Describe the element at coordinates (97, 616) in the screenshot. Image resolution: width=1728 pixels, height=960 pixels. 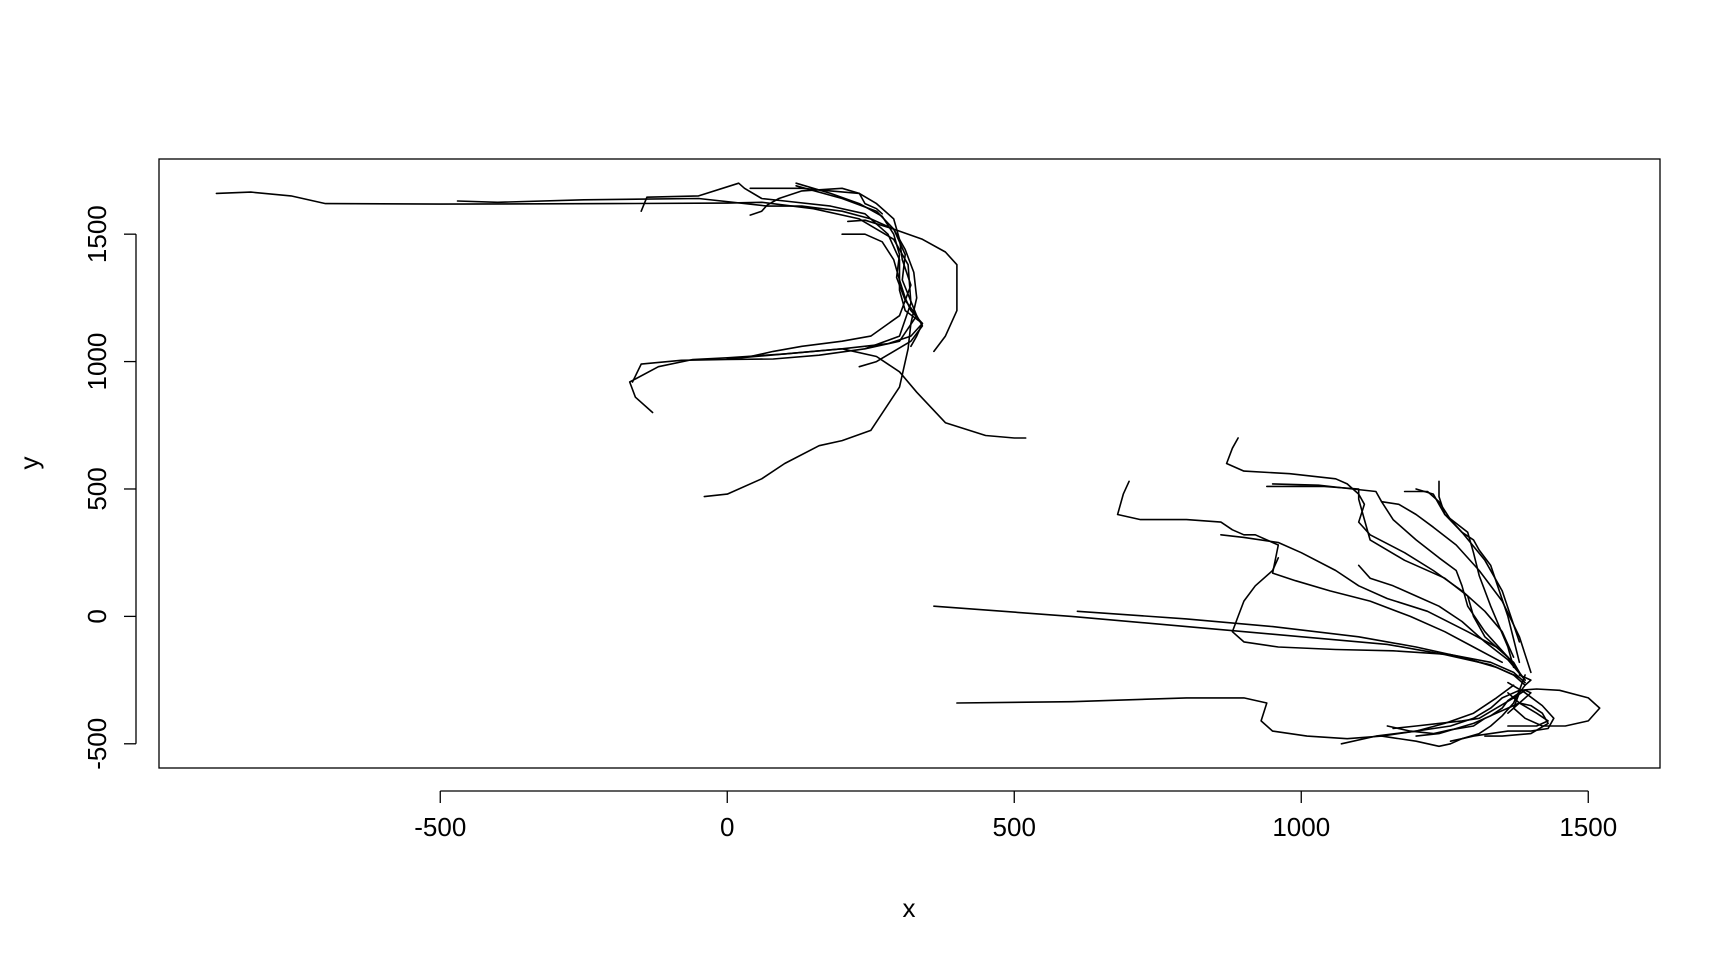
I see `y-tick-label: 0` at that location.